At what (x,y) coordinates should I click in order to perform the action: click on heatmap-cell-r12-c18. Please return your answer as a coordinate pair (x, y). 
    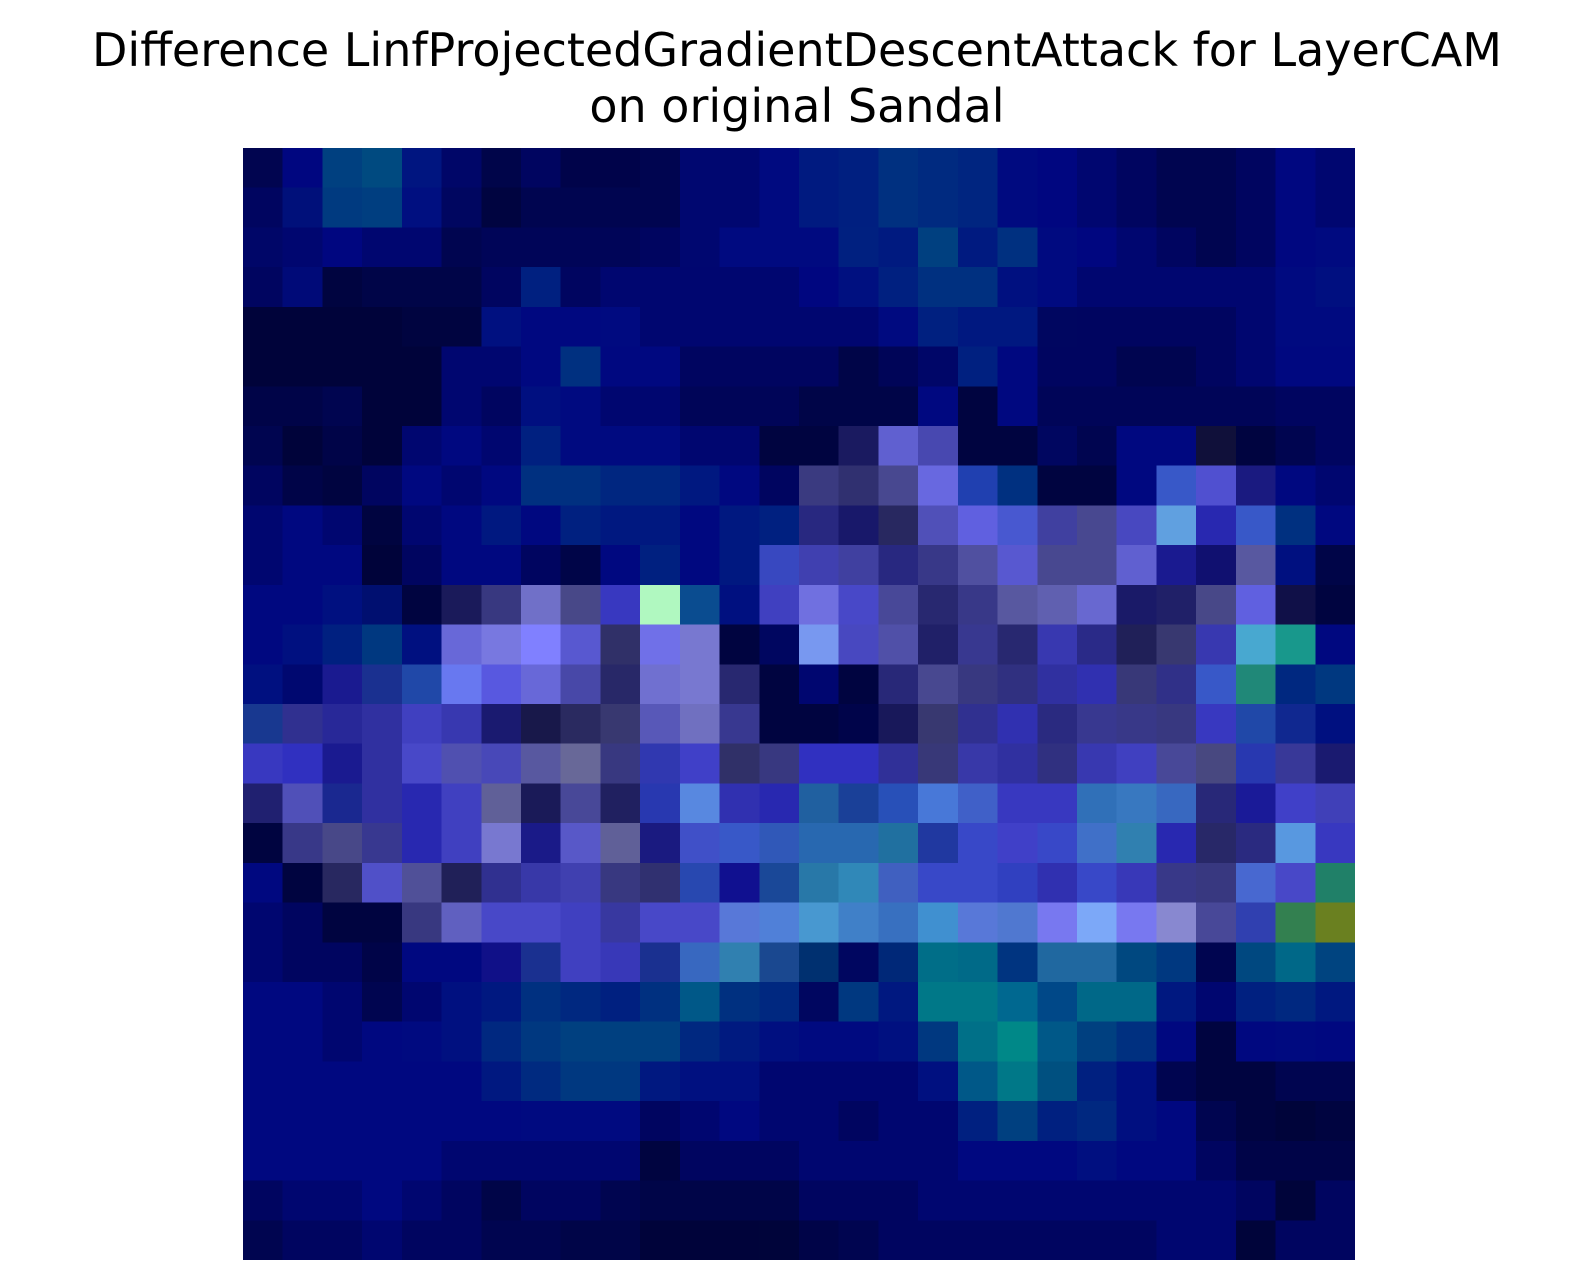
    Looking at the image, I should click on (978, 644).